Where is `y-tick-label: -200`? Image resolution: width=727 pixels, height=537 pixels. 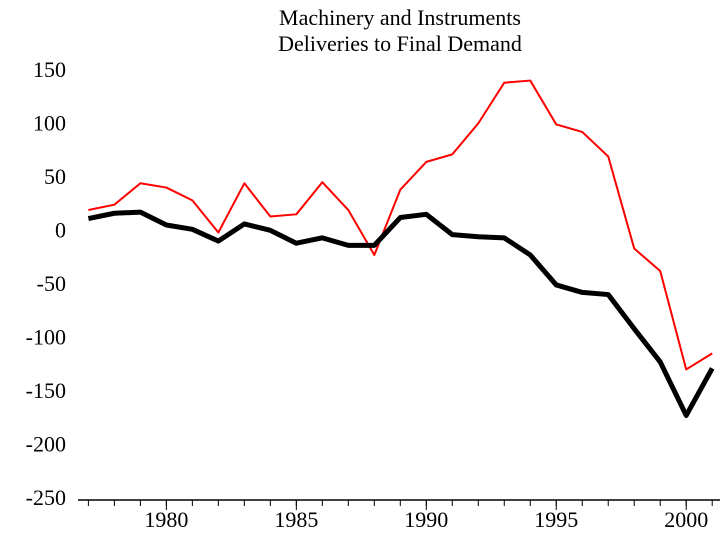
y-tick-label: -200 is located at coordinates (46, 444).